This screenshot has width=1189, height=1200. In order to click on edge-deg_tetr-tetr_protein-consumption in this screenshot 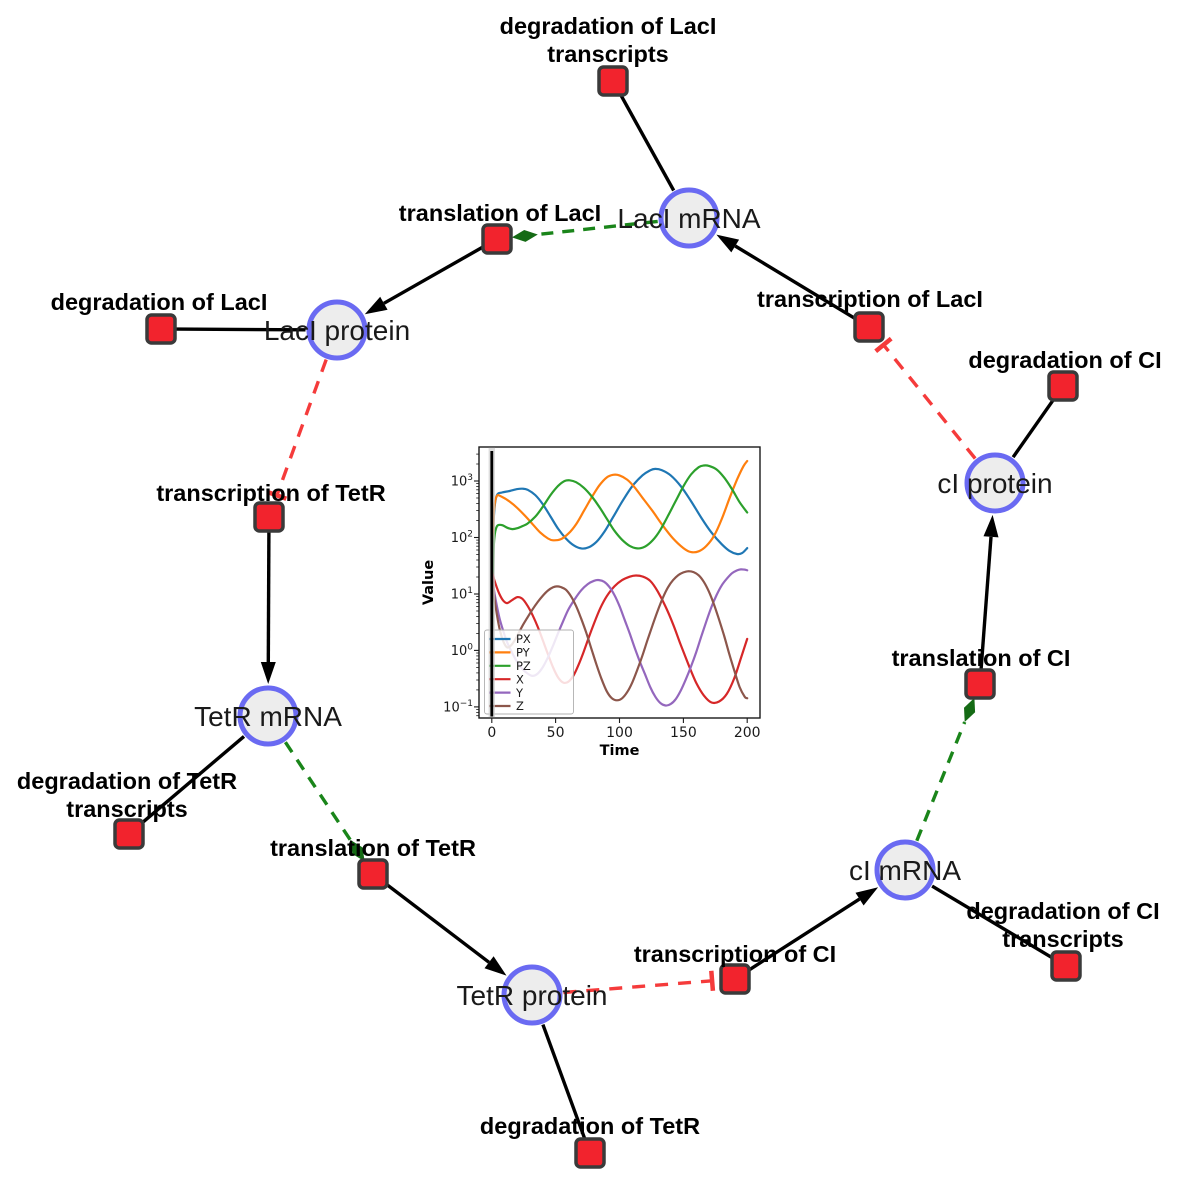, I will do `click(564, 1082)`.